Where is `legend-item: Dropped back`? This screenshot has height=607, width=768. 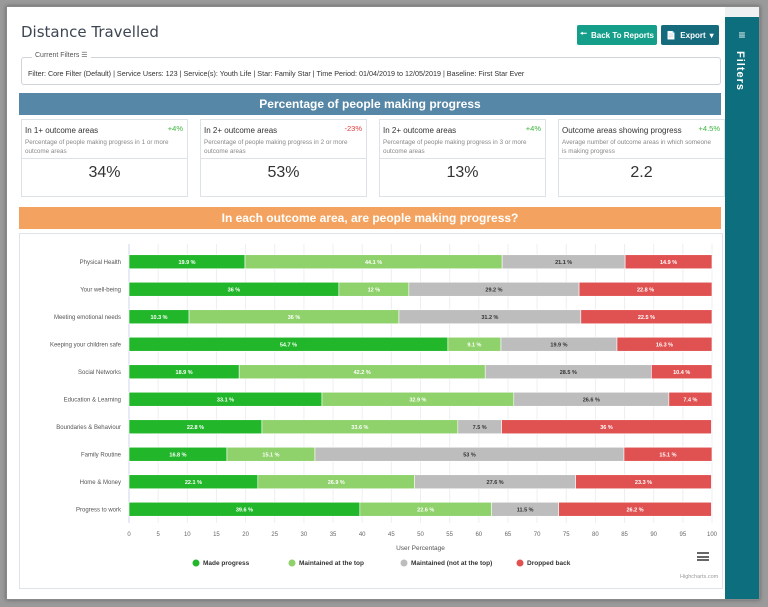
legend-item: Dropped back is located at coordinates (549, 563).